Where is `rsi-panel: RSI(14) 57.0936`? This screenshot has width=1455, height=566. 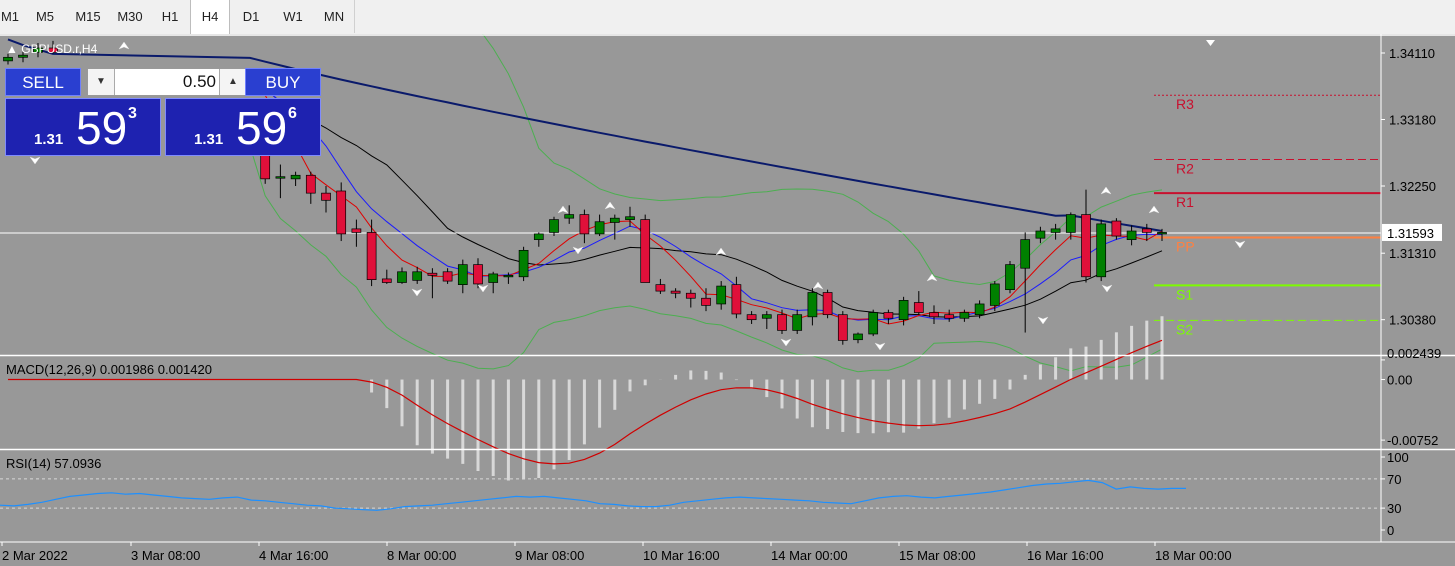 rsi-panel: RSI(14) 57.0936 is located at coordinates (690, 483).